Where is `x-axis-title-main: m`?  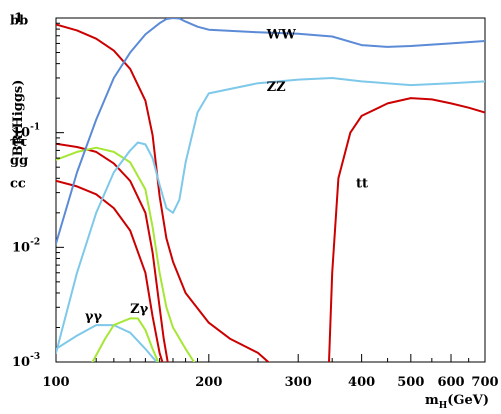 x-axis-title-main: m is located at coordinates (432, 400).